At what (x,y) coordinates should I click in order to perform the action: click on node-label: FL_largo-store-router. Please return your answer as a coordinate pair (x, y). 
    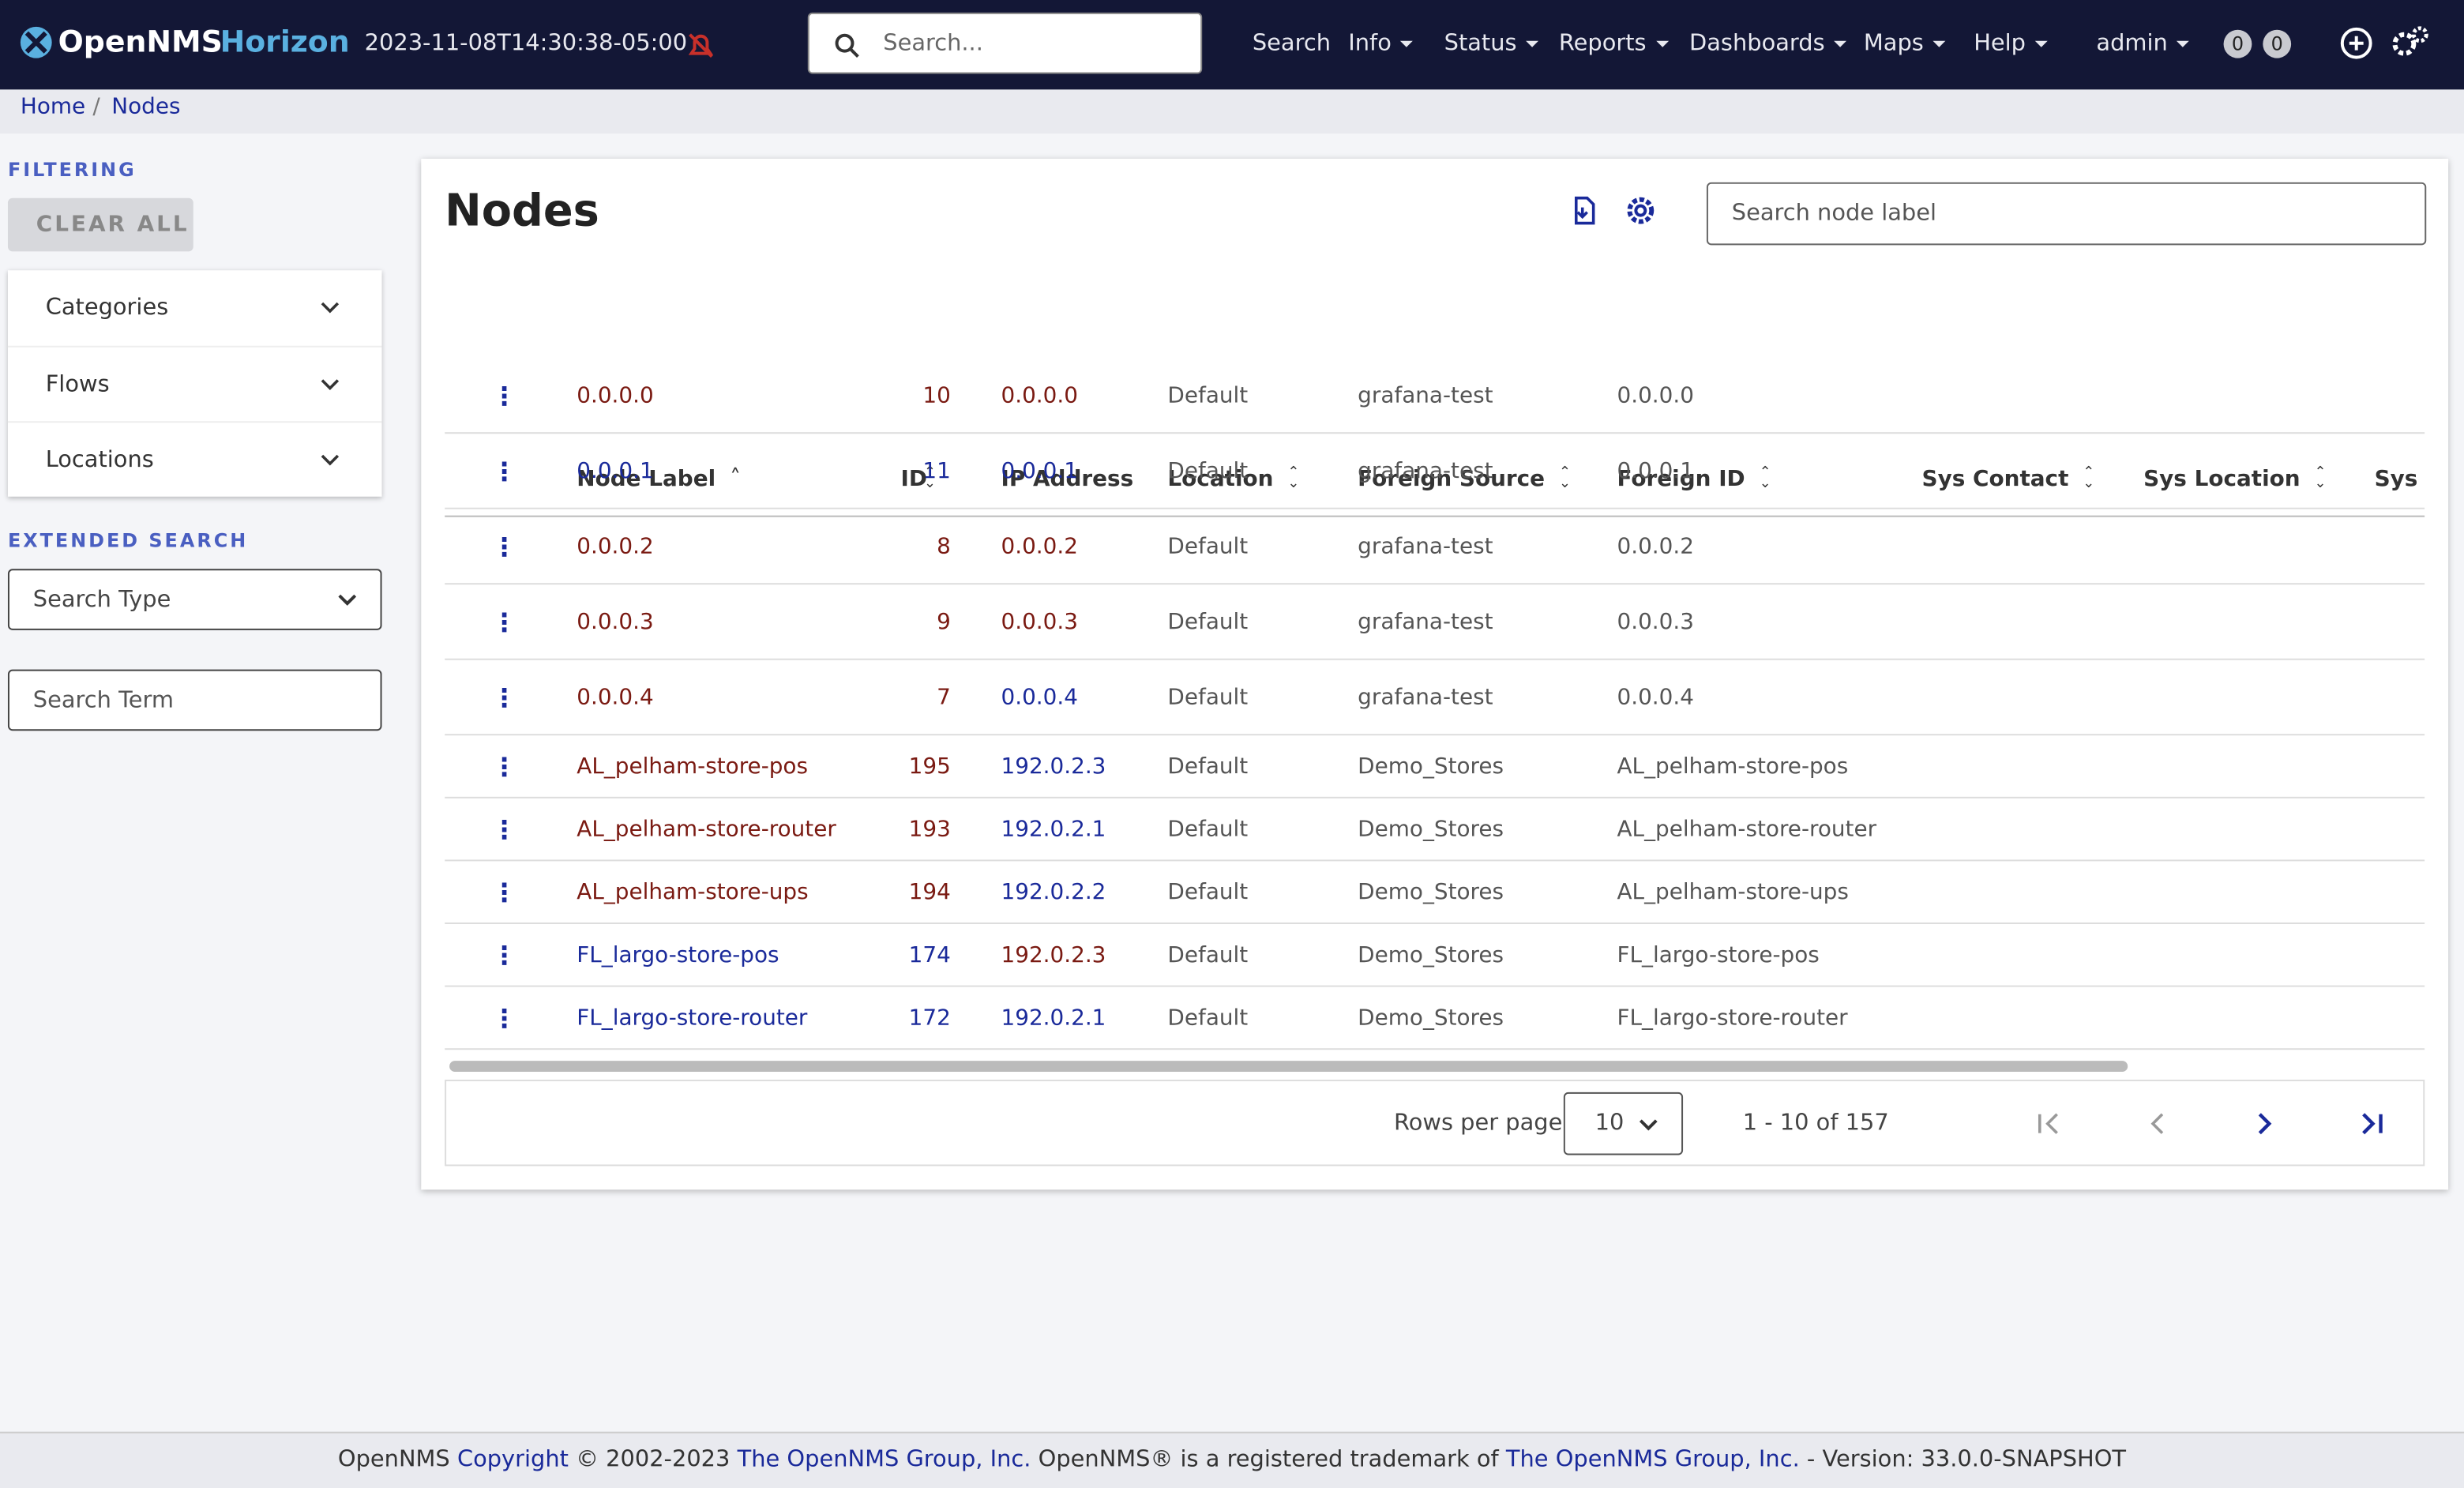
    Looking at the image, I should click on (692, 1018).